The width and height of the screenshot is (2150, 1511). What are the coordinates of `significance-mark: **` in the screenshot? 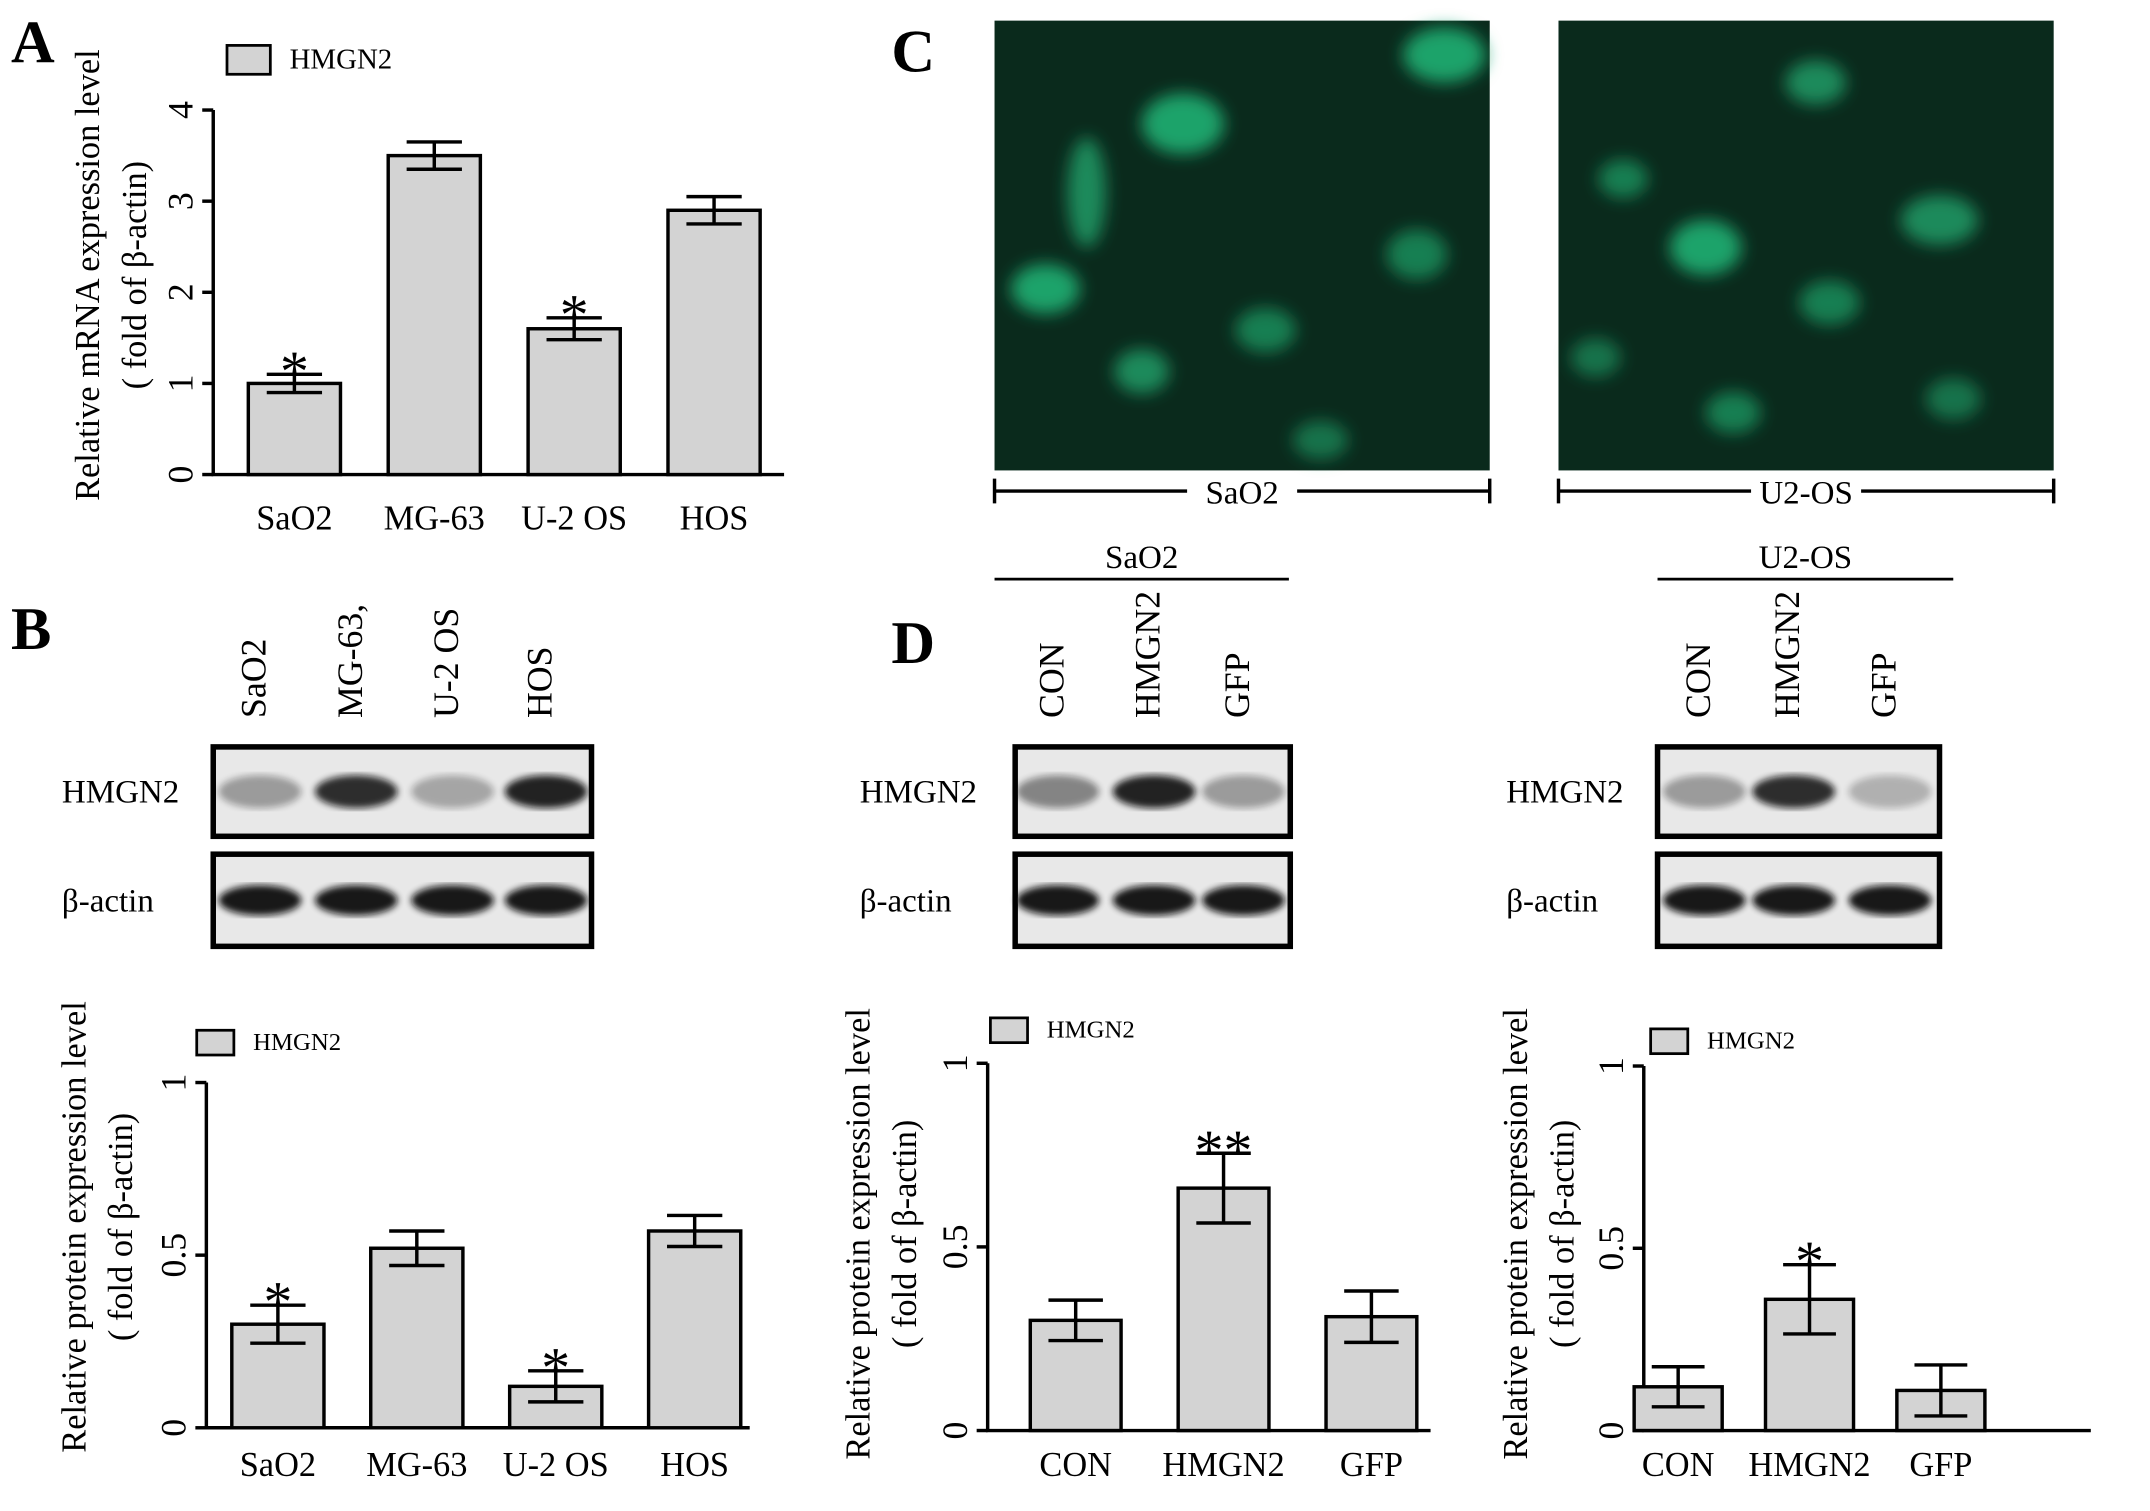 It's located at (1224, 1151).